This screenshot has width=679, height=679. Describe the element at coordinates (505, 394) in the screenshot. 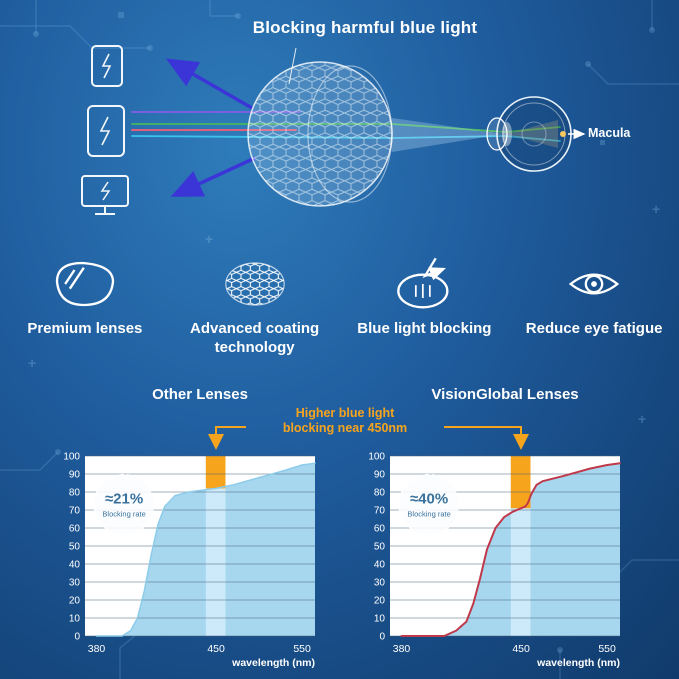

I see `chart-title-visionglobal-lenses: VisionGlobal Lenses` at that location.